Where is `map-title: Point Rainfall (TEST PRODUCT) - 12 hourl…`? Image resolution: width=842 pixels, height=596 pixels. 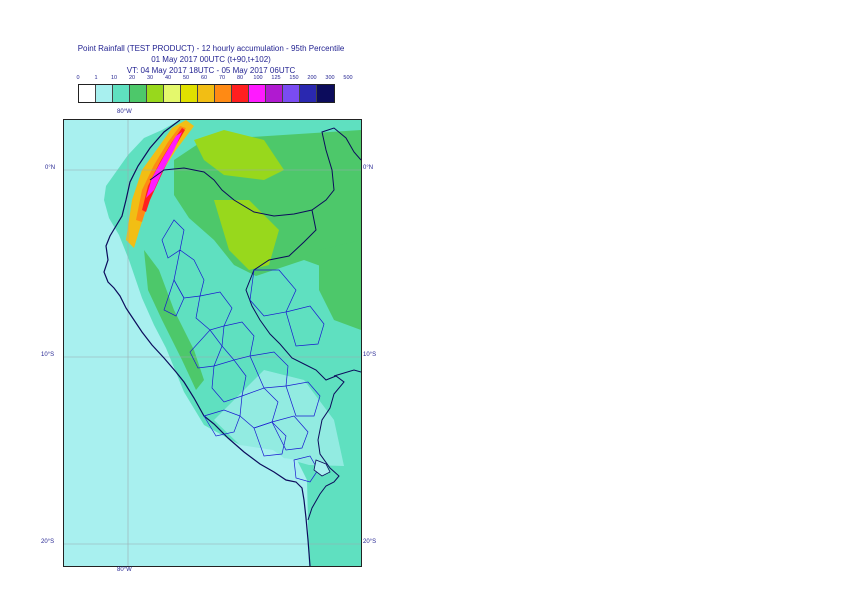 map-title: Point Rainfall (TEST PRODUCT) - 12 hourl… is located at coordinates (211, 59).